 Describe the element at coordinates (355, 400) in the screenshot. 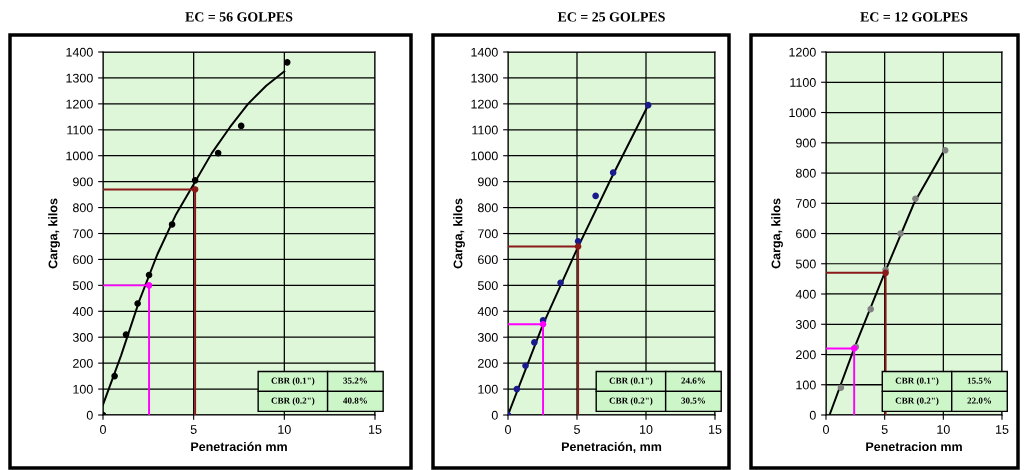

I see `annotation: 40.8%` at that location.